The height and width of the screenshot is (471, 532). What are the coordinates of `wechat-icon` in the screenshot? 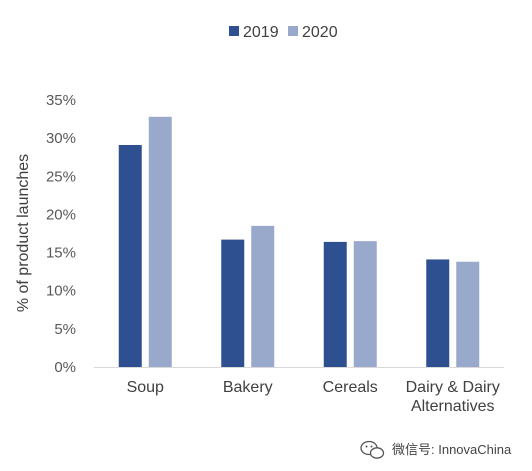 It's located at (372, 449).